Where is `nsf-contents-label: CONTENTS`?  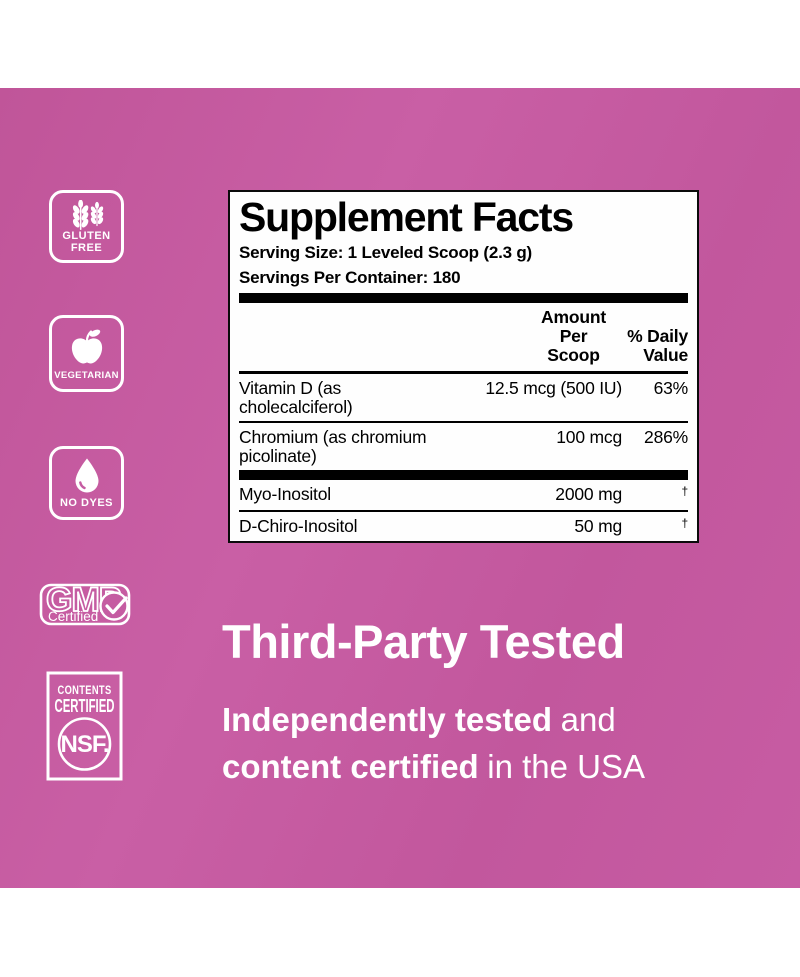 nsf-contents-label: CONTENTS is located at coordinates (85, 691).